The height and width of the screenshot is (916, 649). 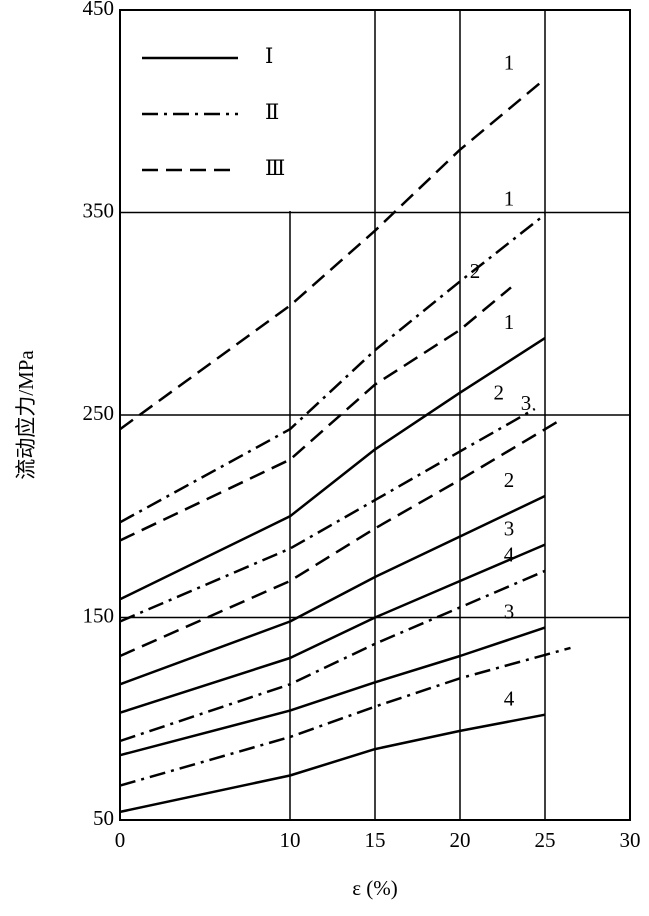 What do you see at coordinates (221, 111) in the screenshot?
I see `legend-box` at bounding box center [221, 111].